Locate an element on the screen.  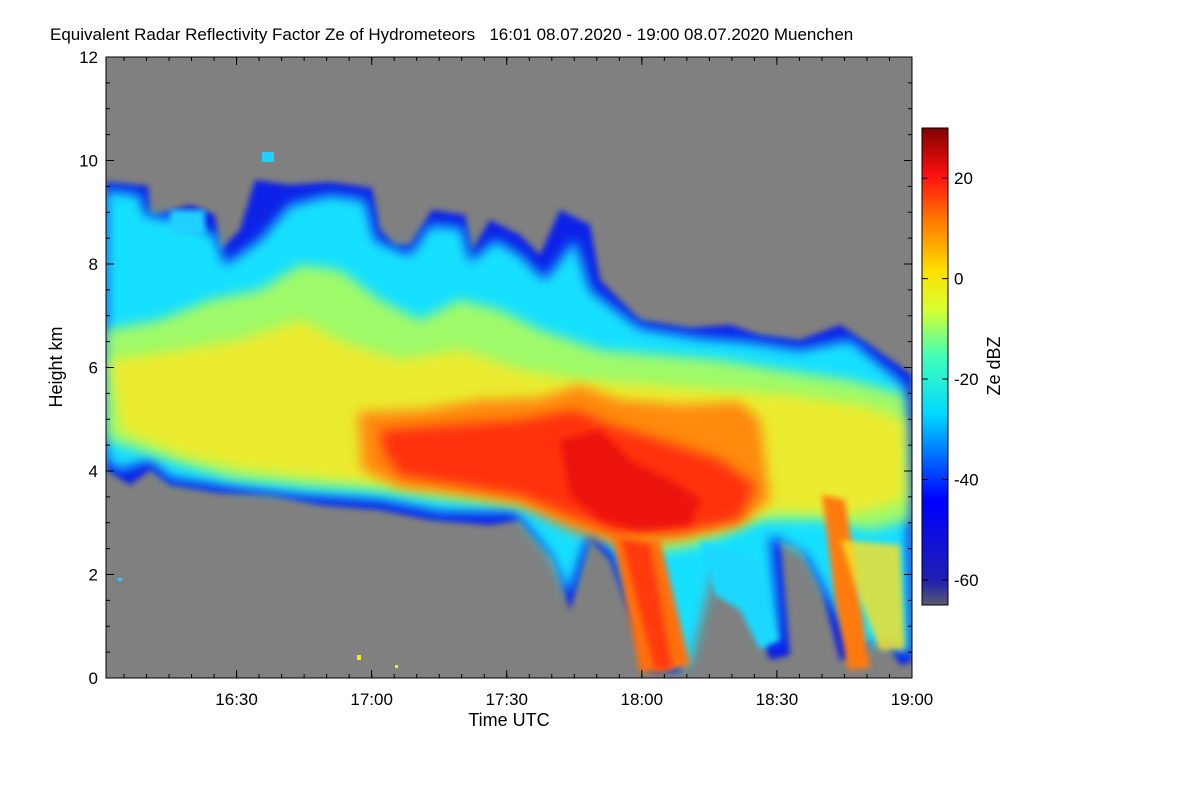
x-tick-label: 17:00 is located at coordinates (371, 699).